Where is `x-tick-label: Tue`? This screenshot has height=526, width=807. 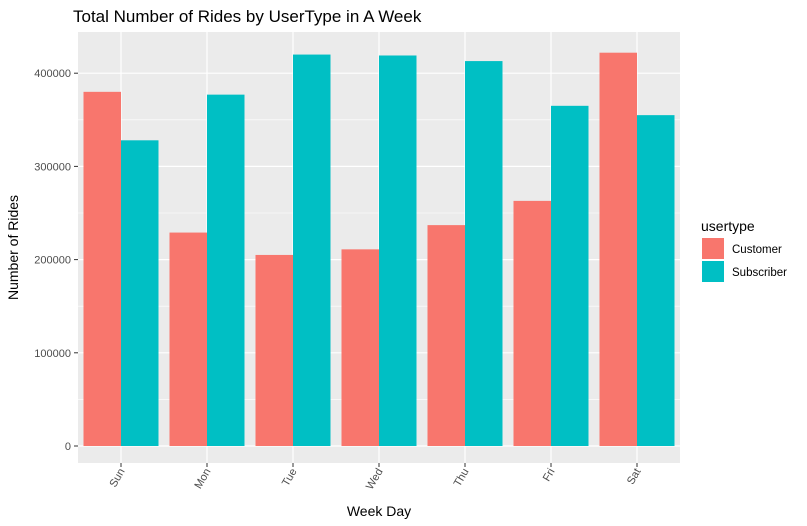 x-tick-label: Tue is located at coordinates (290, 478).